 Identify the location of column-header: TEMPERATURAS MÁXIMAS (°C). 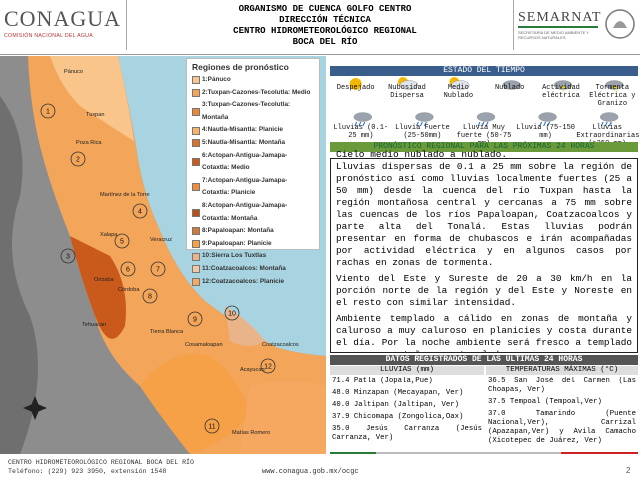
(562, 370).